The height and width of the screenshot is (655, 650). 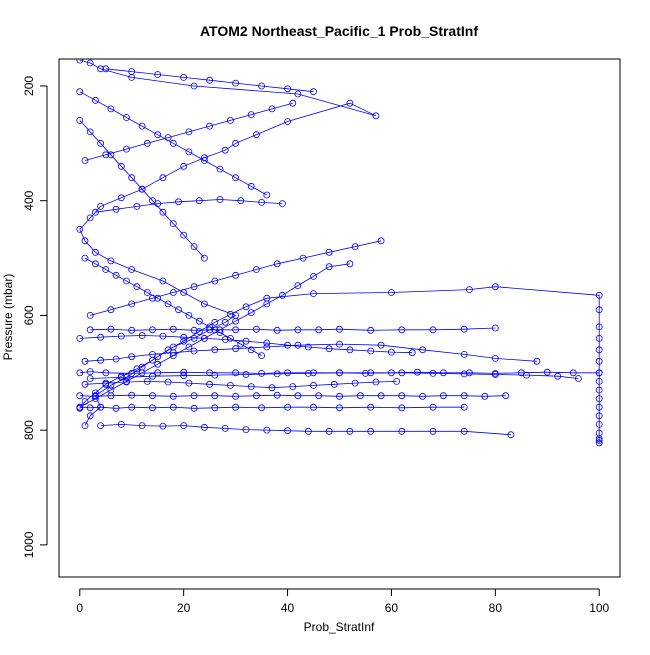 I want to click on x-axis-label: Prob_StratInf, so click(x=339, y=627).